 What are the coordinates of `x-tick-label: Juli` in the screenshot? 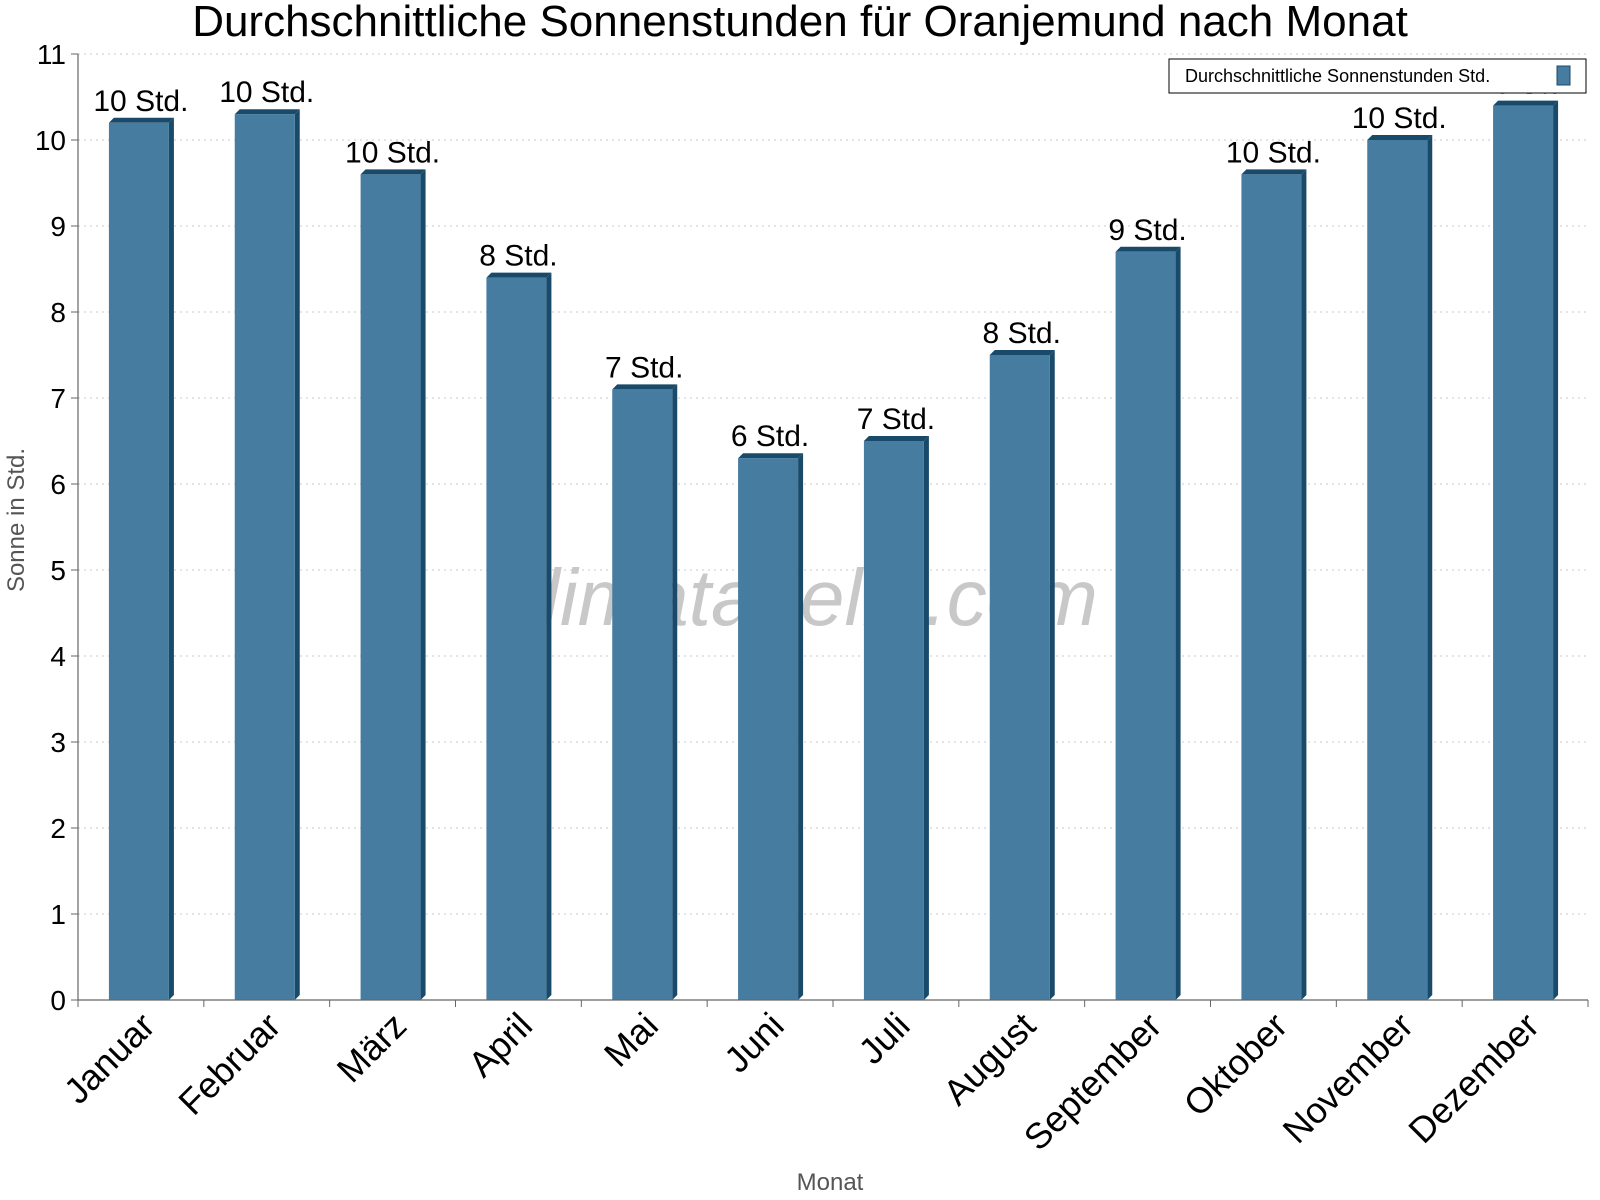 It's located at (883, 1038).